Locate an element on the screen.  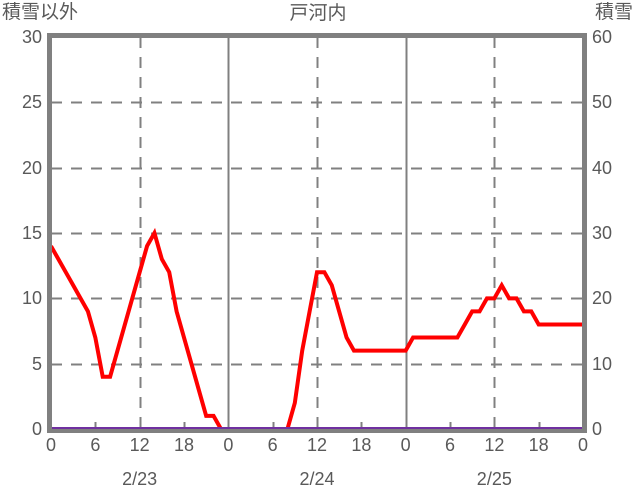
left-axis-tick-label: 15 is located at coordinates (31, 233).